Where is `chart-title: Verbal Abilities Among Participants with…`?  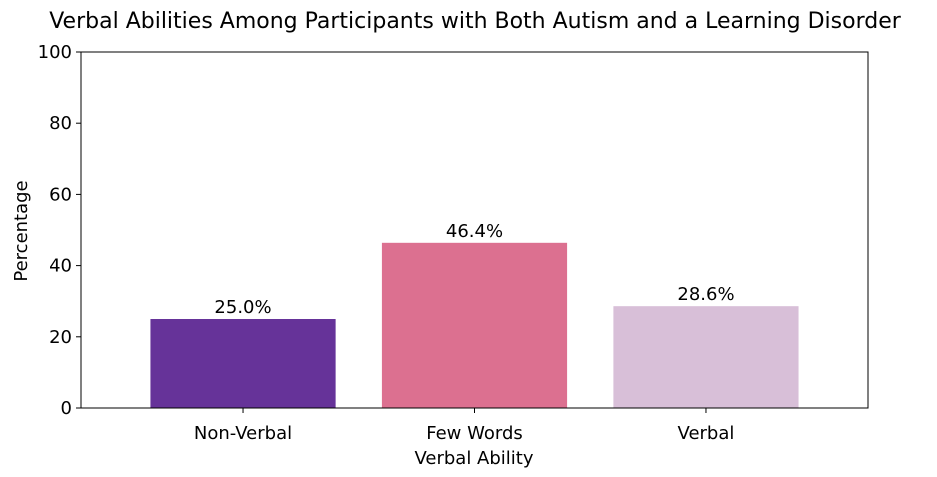
chart-title: Verbal Abilities Among Participants with… is located at coordinates (475, 21).